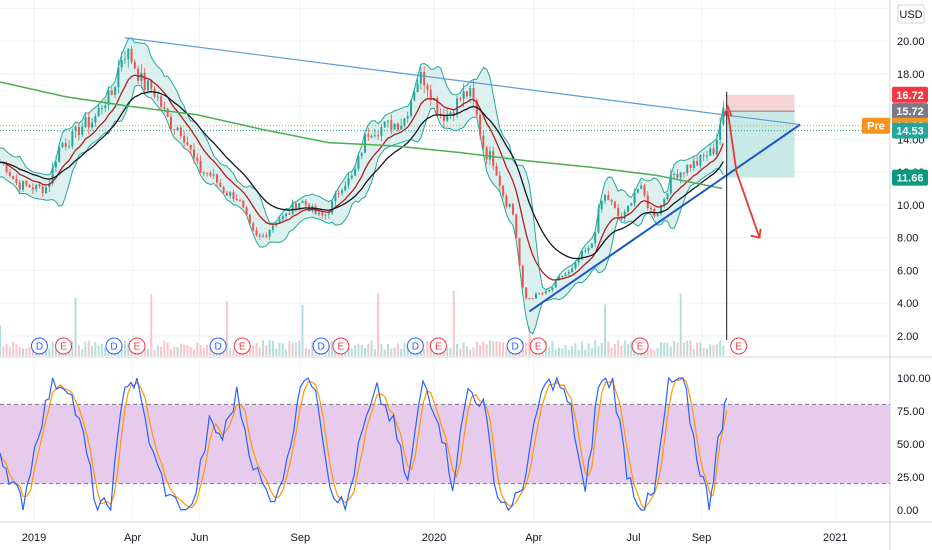 This screenshot has height=550, width=932. What do you see at coordinates (910, 96) in the screenshot?
I see `price-tag-value: 16.72` at bounding box center [910, 96].